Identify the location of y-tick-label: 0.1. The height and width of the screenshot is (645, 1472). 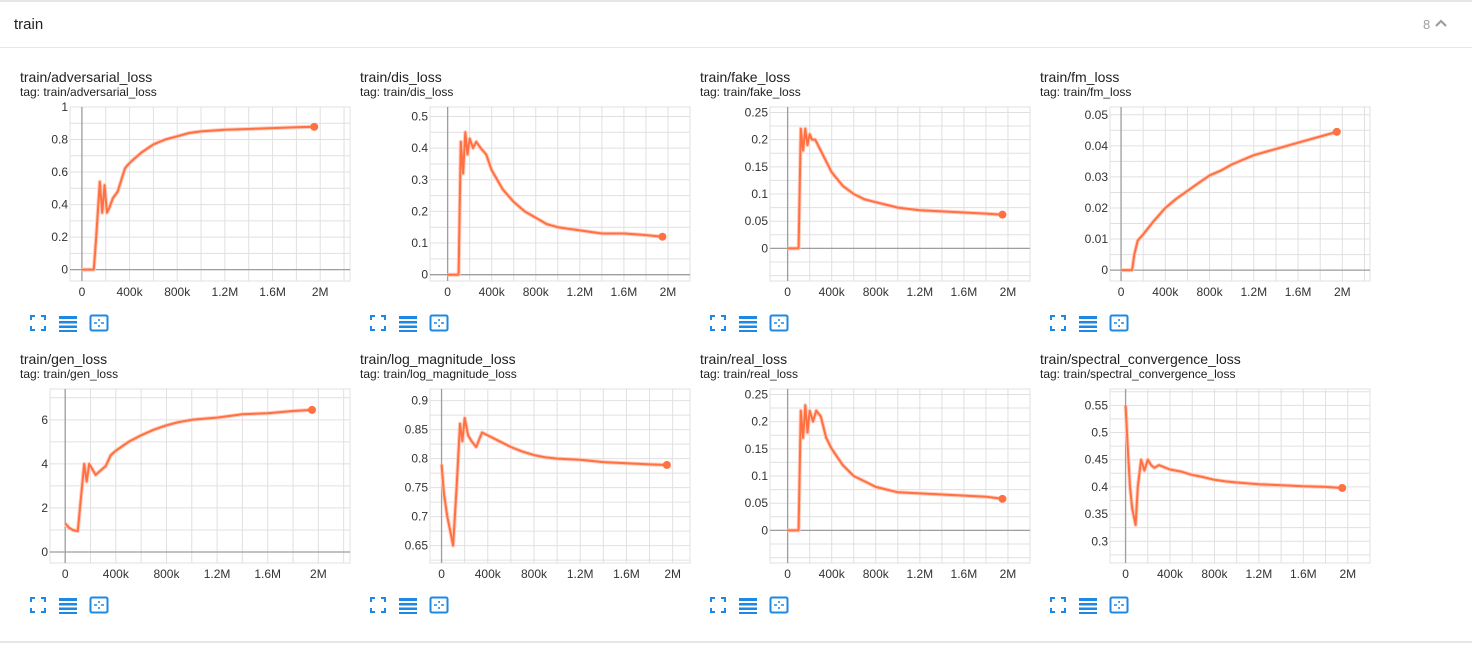
(759, 476).